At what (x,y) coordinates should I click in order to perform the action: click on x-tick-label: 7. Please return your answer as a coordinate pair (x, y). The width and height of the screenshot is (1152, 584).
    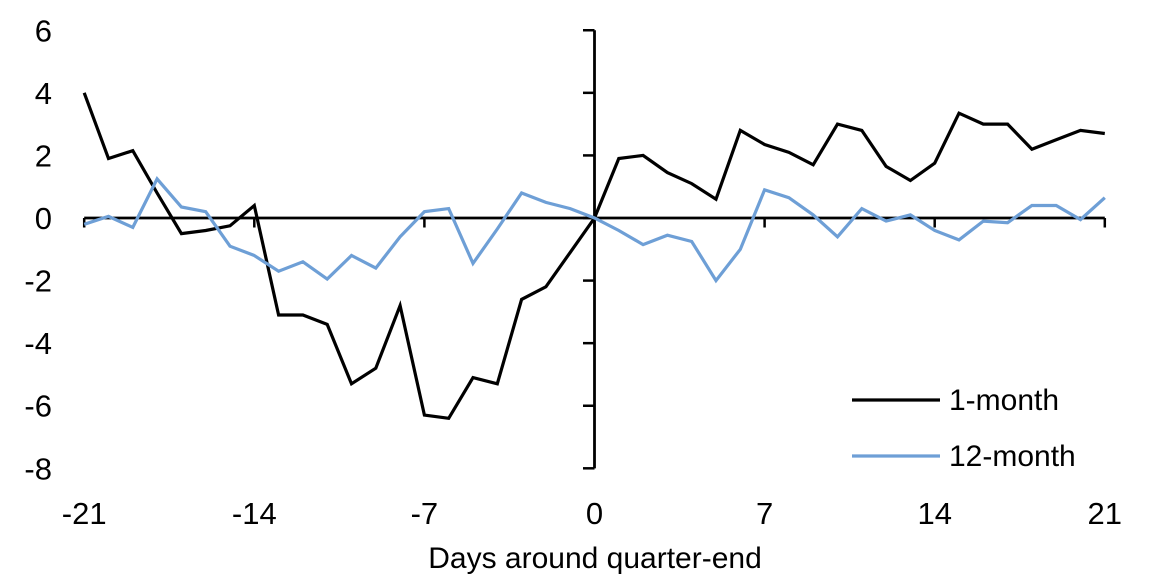
    Looking at the image, I should click on (764, 513).